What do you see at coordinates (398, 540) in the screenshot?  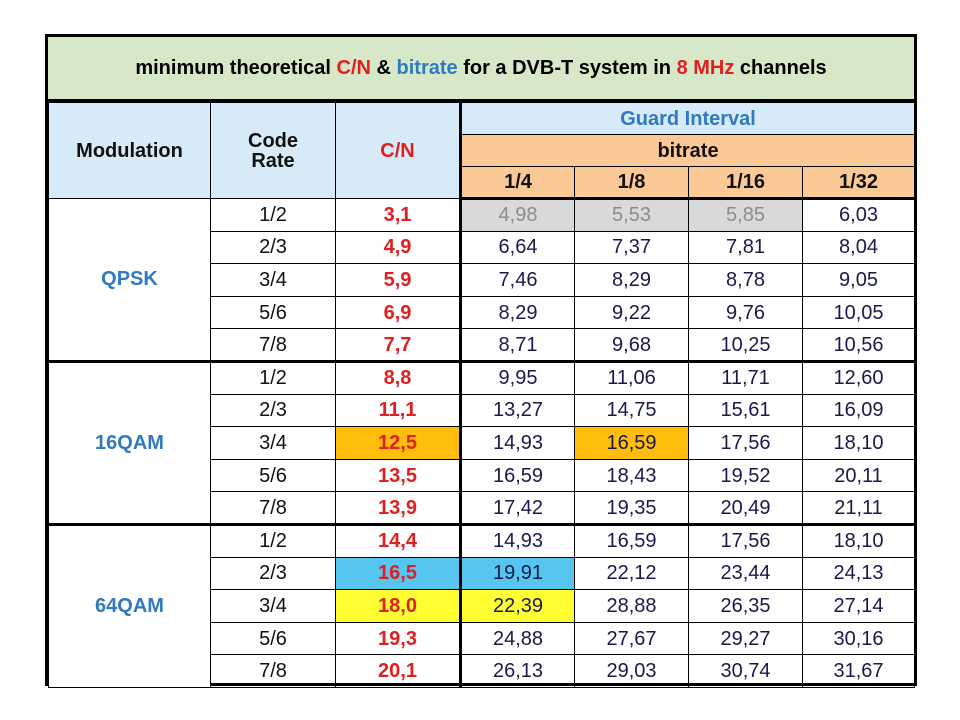 I see `cn-cell: 14,4` at bounding box center [398, 540].